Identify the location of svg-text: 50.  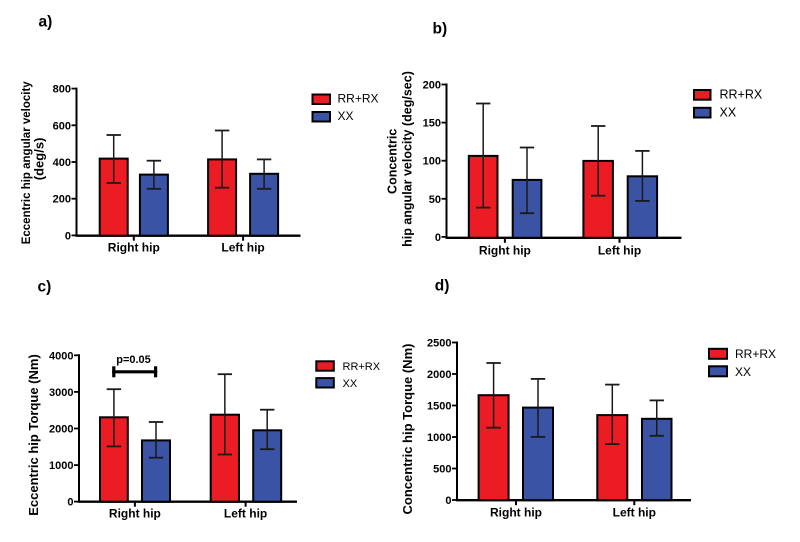
(435, 200).